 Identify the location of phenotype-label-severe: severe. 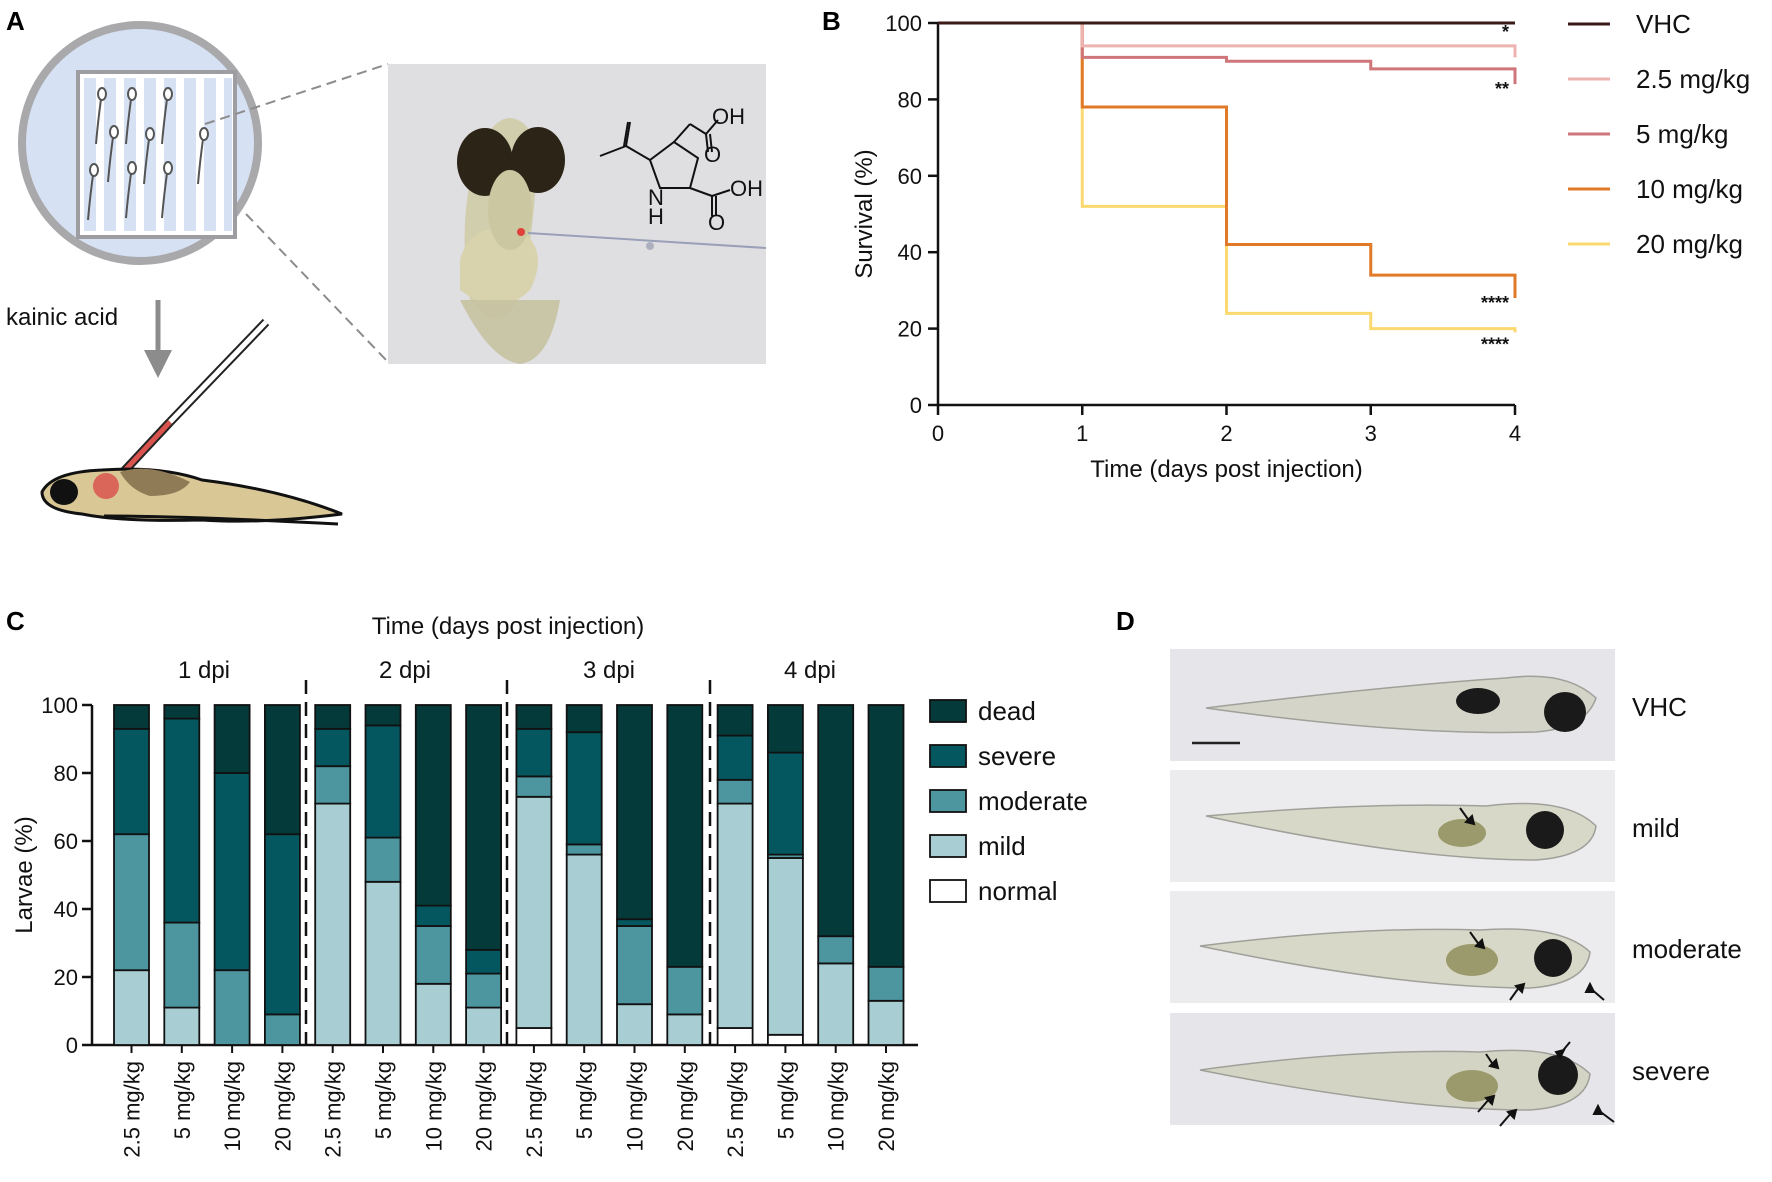
(1671, 1071).